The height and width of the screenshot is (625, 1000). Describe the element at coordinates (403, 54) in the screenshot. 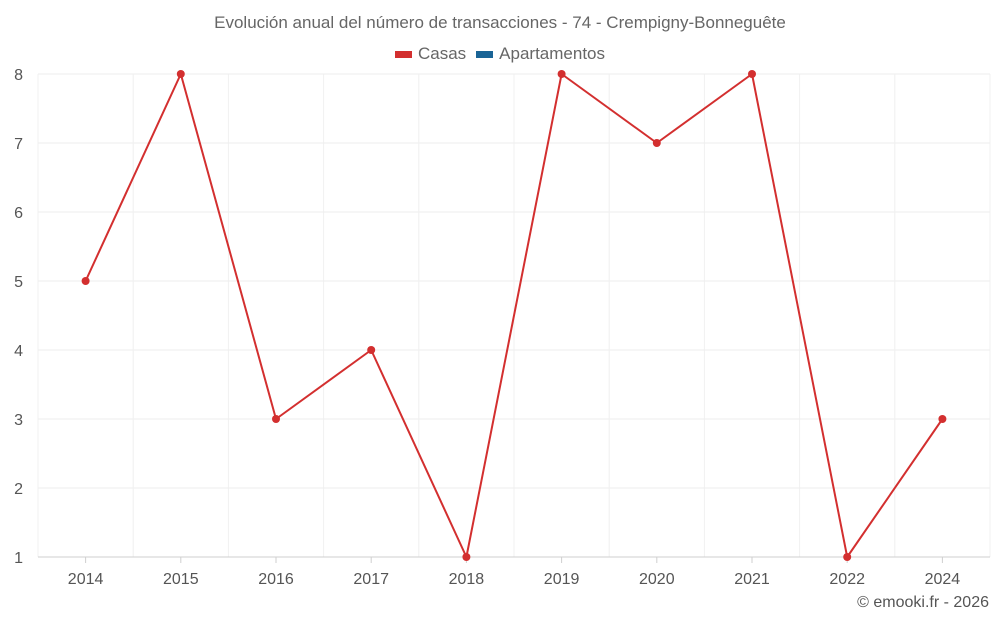

I see `legend-swatch-casas` at that location.